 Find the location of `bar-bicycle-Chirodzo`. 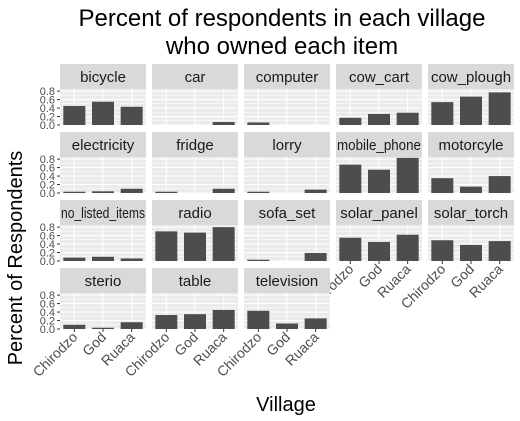

bar-bicycle-Chirodzo is located at coordinates (74, 115).